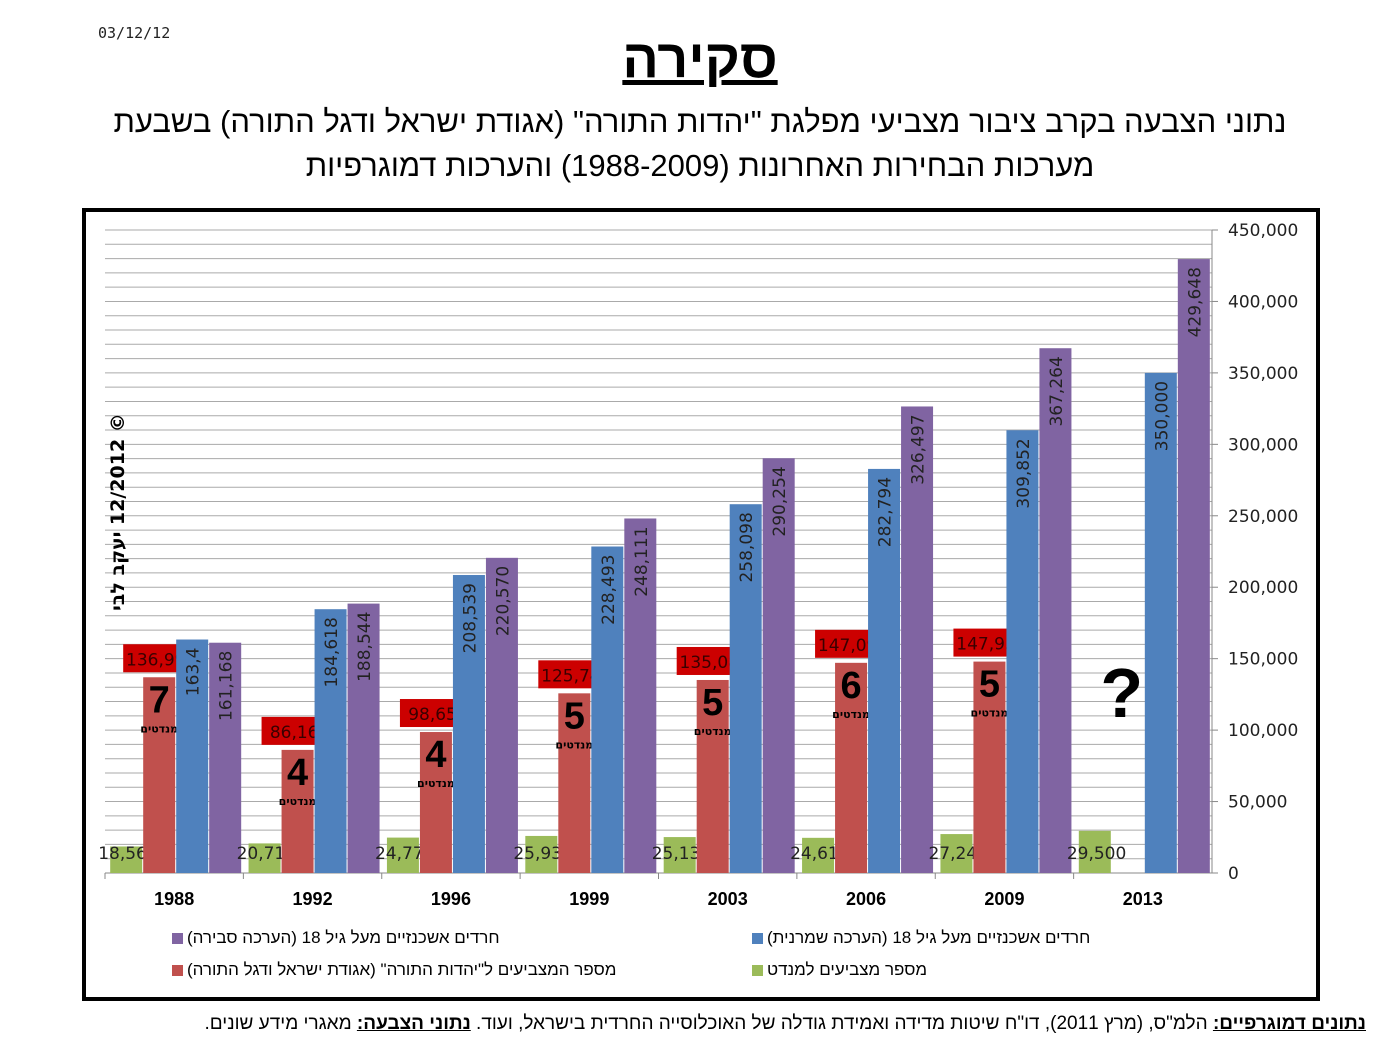 This screenshot has width=1400, height=1049. Describe the element at coordinates (747, 547) in the screenshot. I see `data-label: 258,098` at that location.